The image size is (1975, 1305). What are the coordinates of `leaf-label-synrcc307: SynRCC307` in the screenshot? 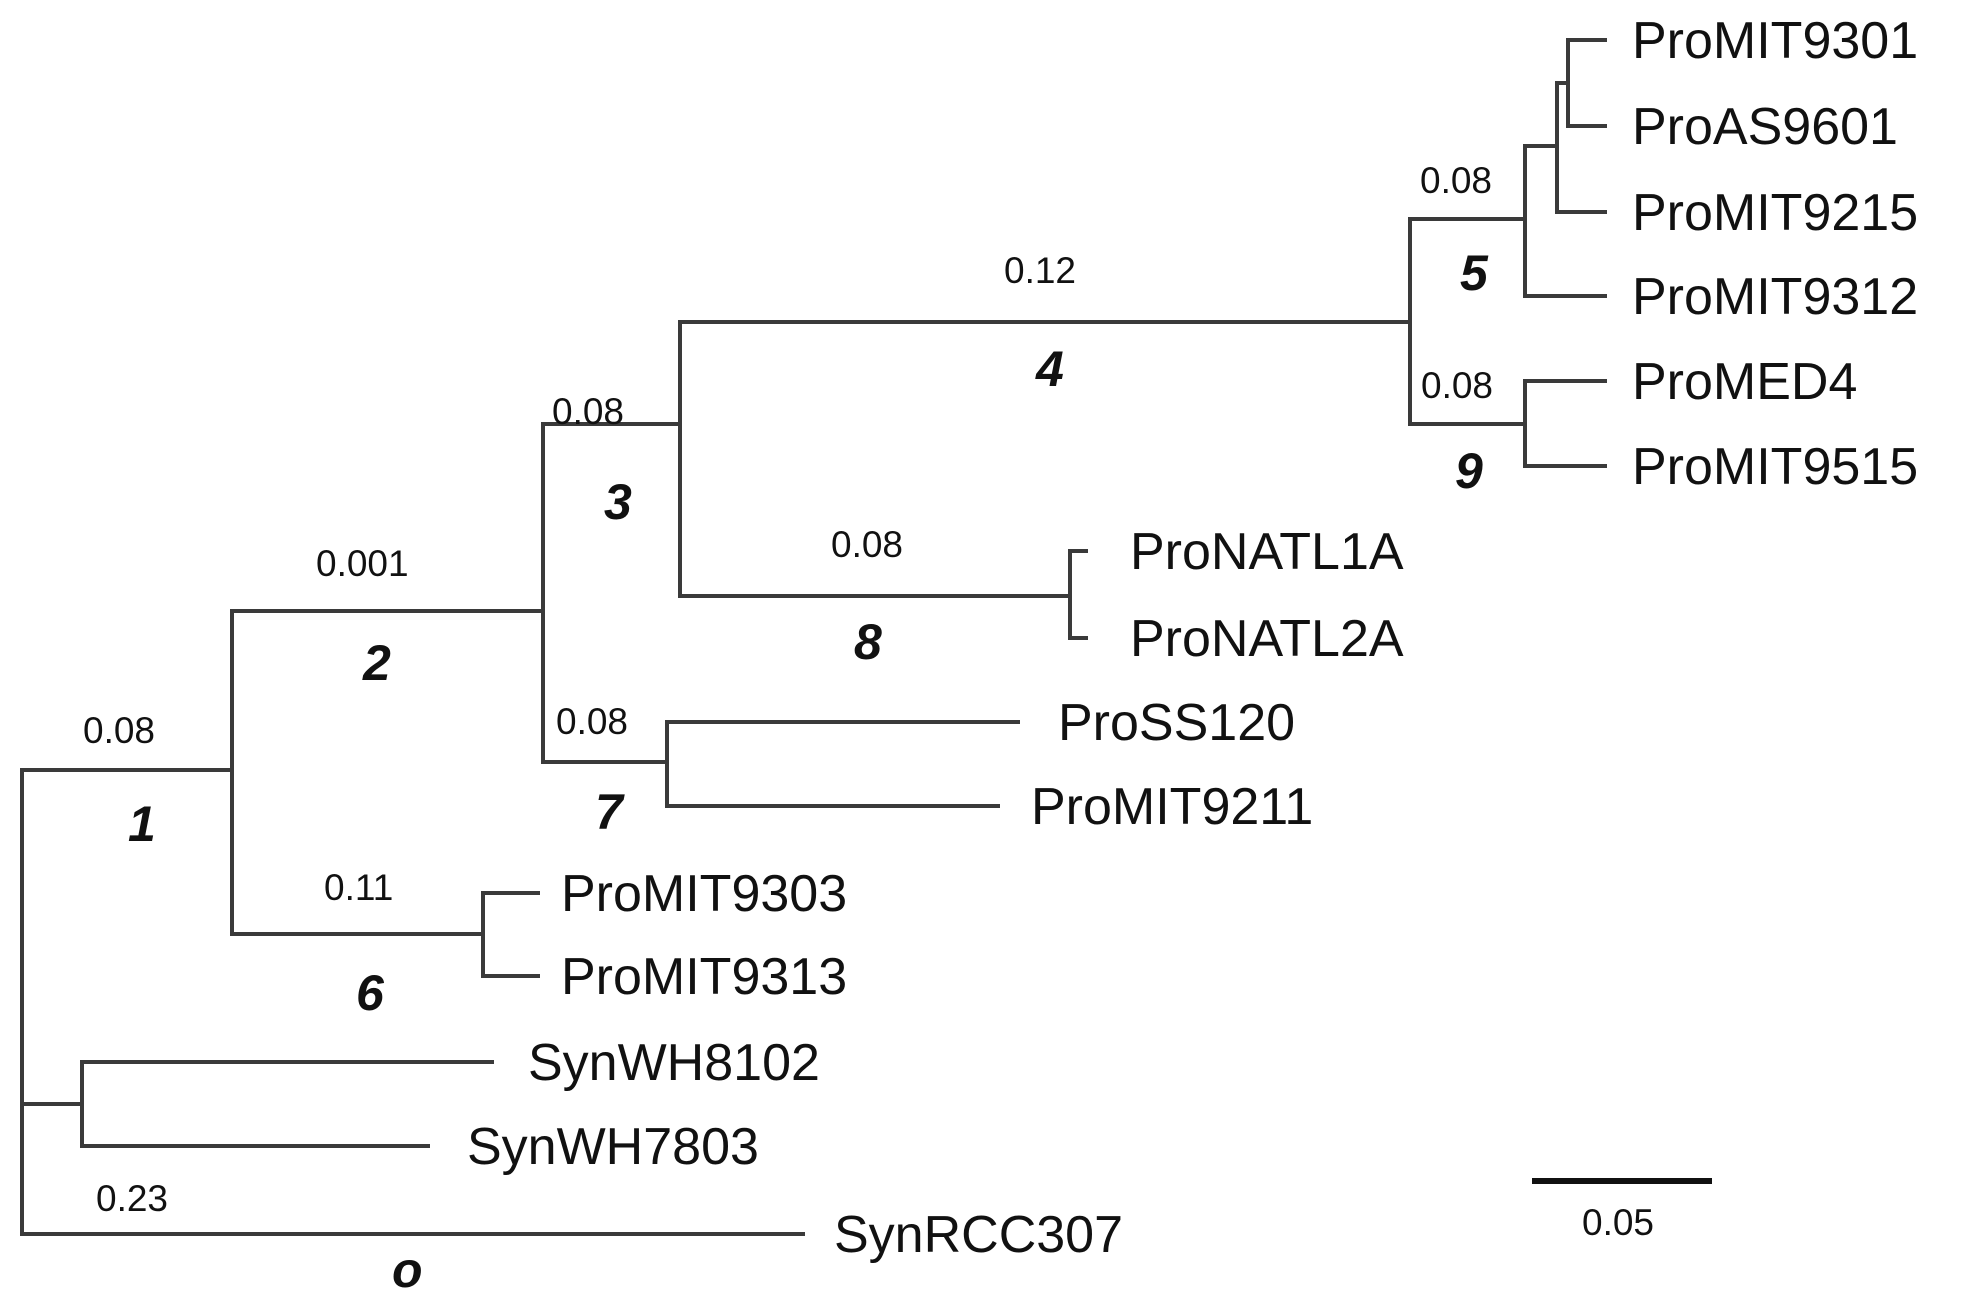 It's located at (978, 1235).